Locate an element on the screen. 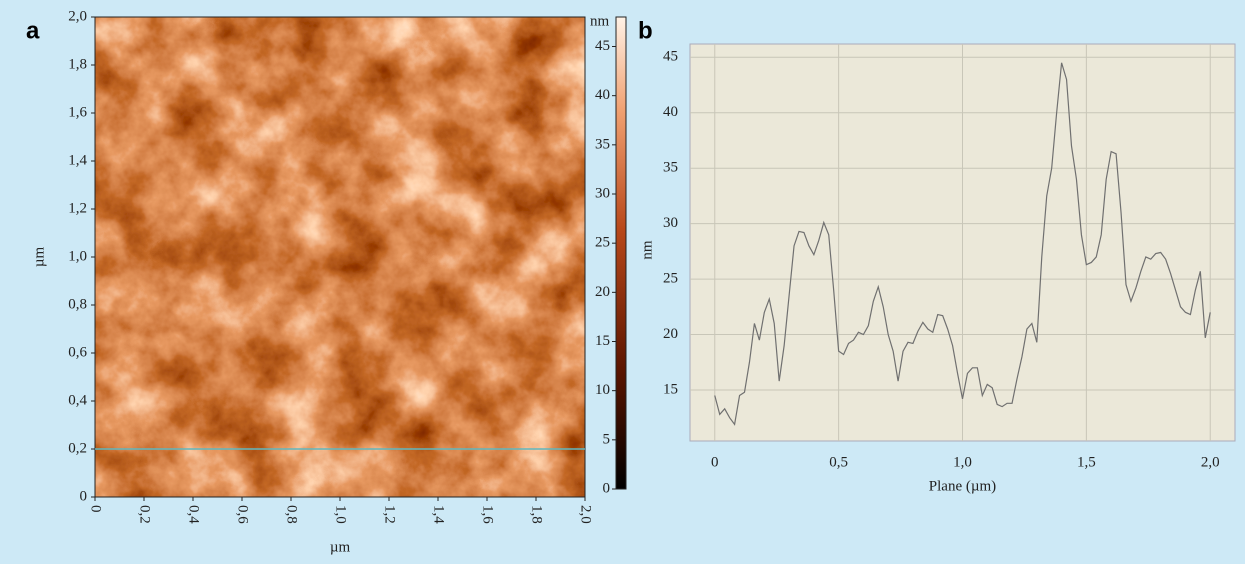  y-tick-label: 35 is located at coordinates (670, 168).